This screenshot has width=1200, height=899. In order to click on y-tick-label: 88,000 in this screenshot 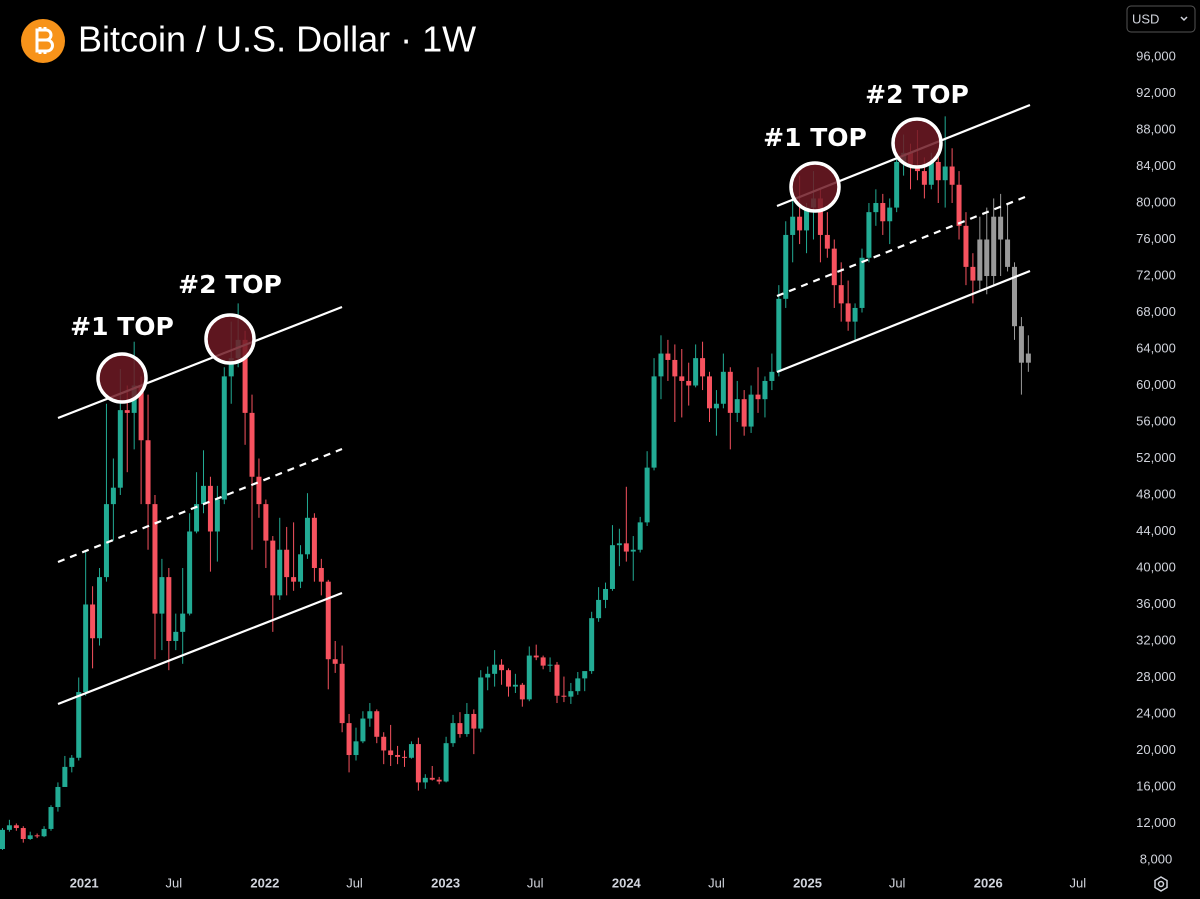, I will do `click(1156, 128)`.